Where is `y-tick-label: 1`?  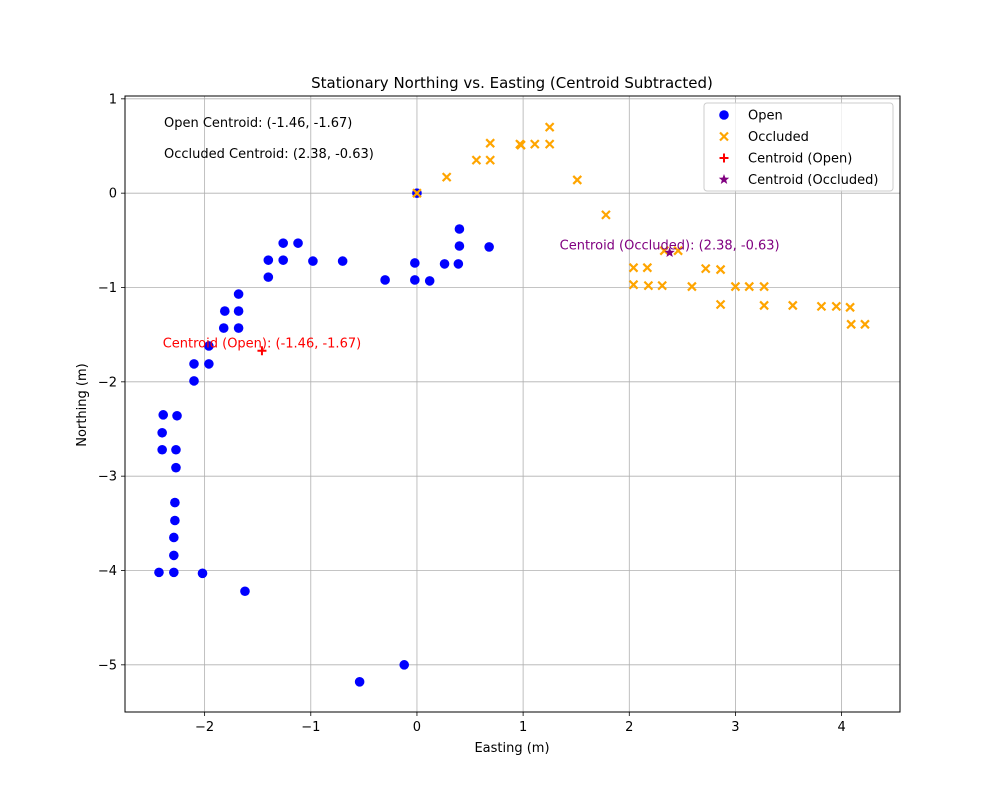
y-tick-label: 1 is located at coordinates (113, 99).